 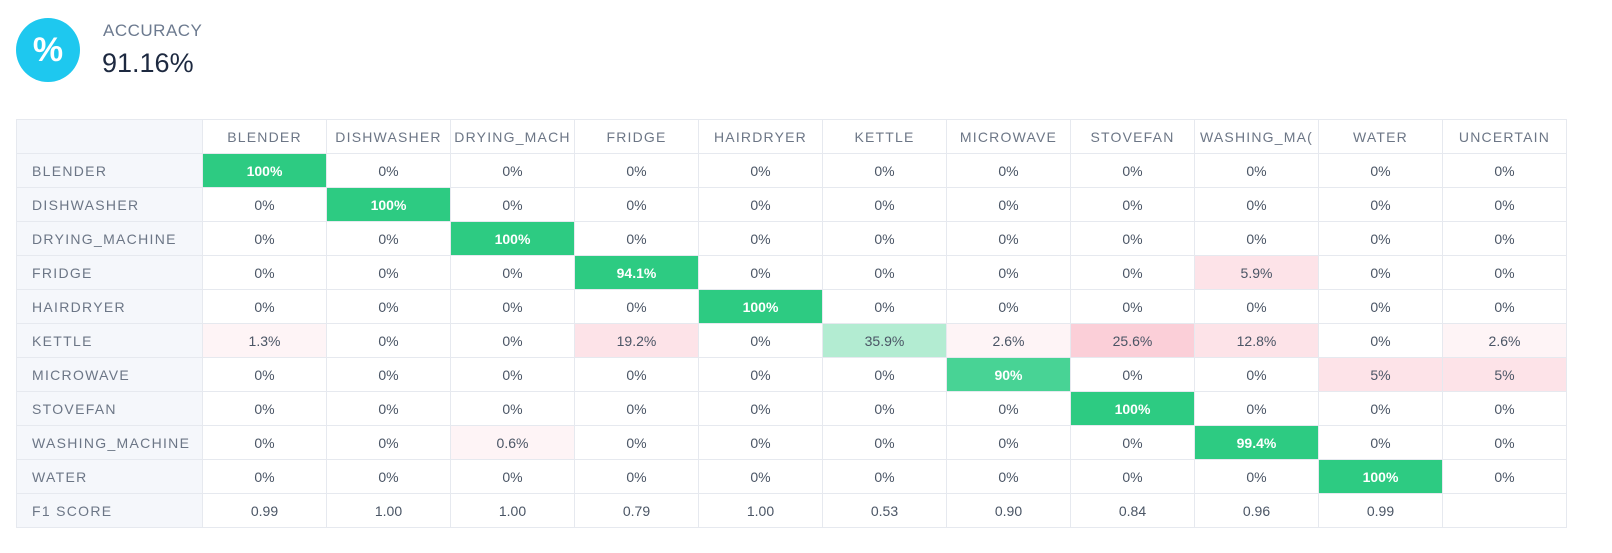 I want to click on column-header-hairdryer: HAIRDRYER, so click(x=760, y=136).